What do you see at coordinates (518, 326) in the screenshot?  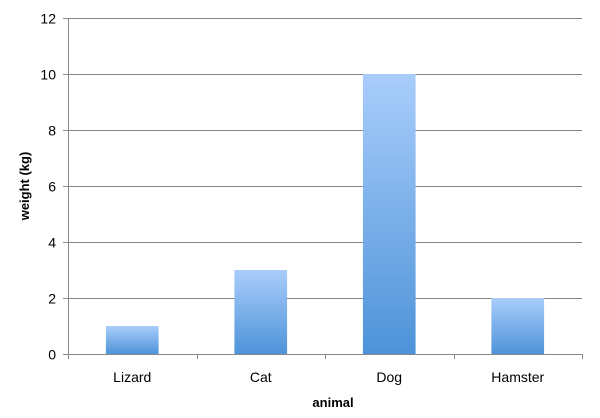 I see `bar-hamster` at bounding box center [518, 326].